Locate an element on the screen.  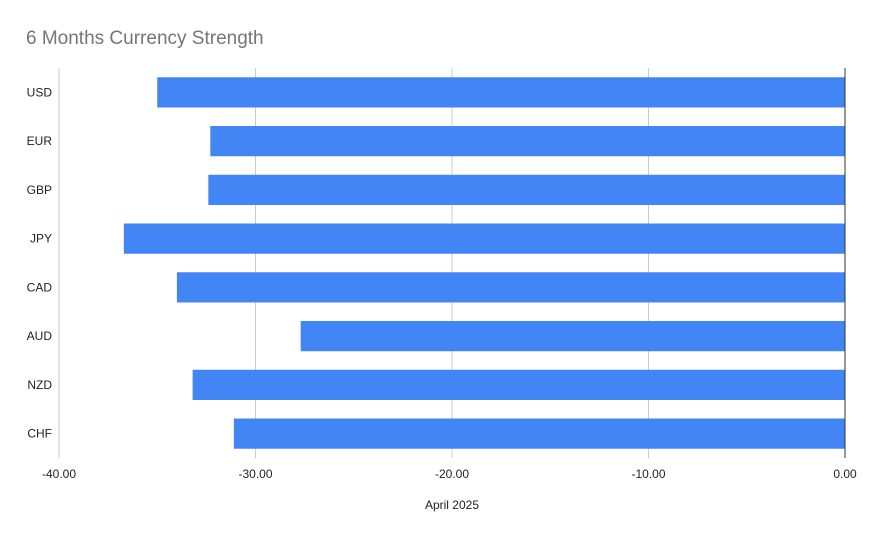
x-axis-title: April 2025 is located at coordinates (452, 505).